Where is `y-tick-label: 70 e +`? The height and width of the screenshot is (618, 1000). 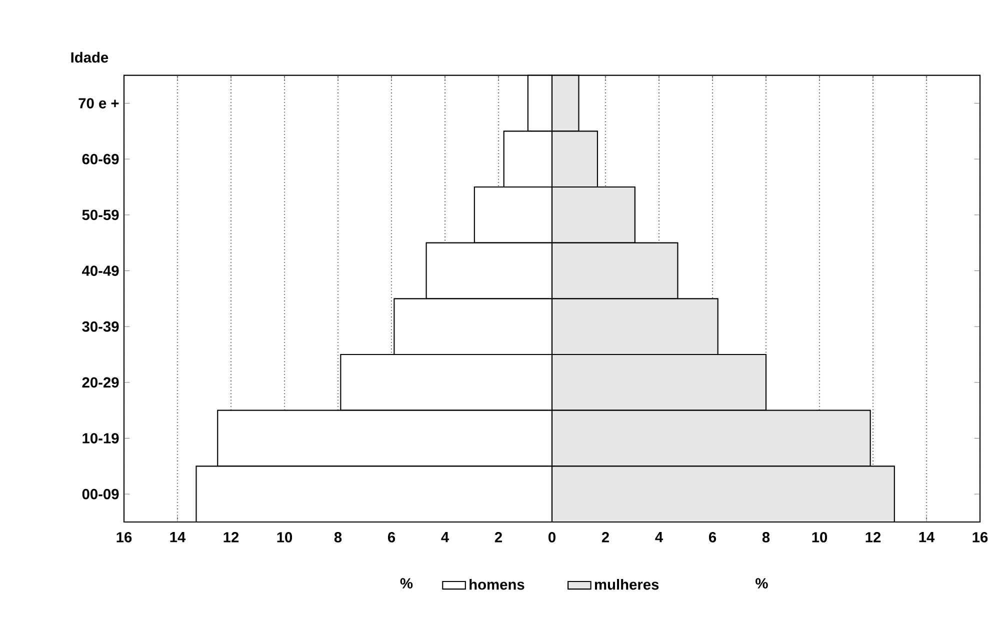 y-tick-label: 70 e + is located at coordinates (98, 103).